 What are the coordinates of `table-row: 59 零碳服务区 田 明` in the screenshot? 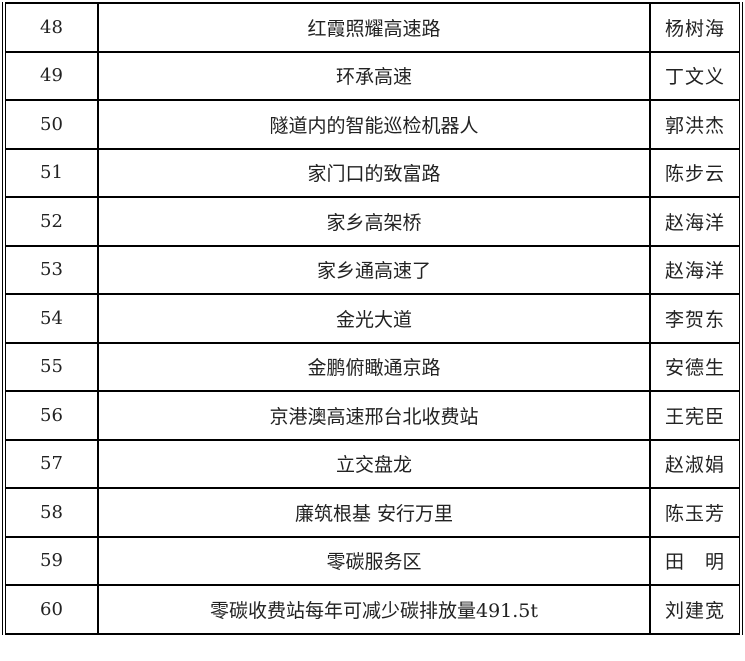 It's located at (372, 560).